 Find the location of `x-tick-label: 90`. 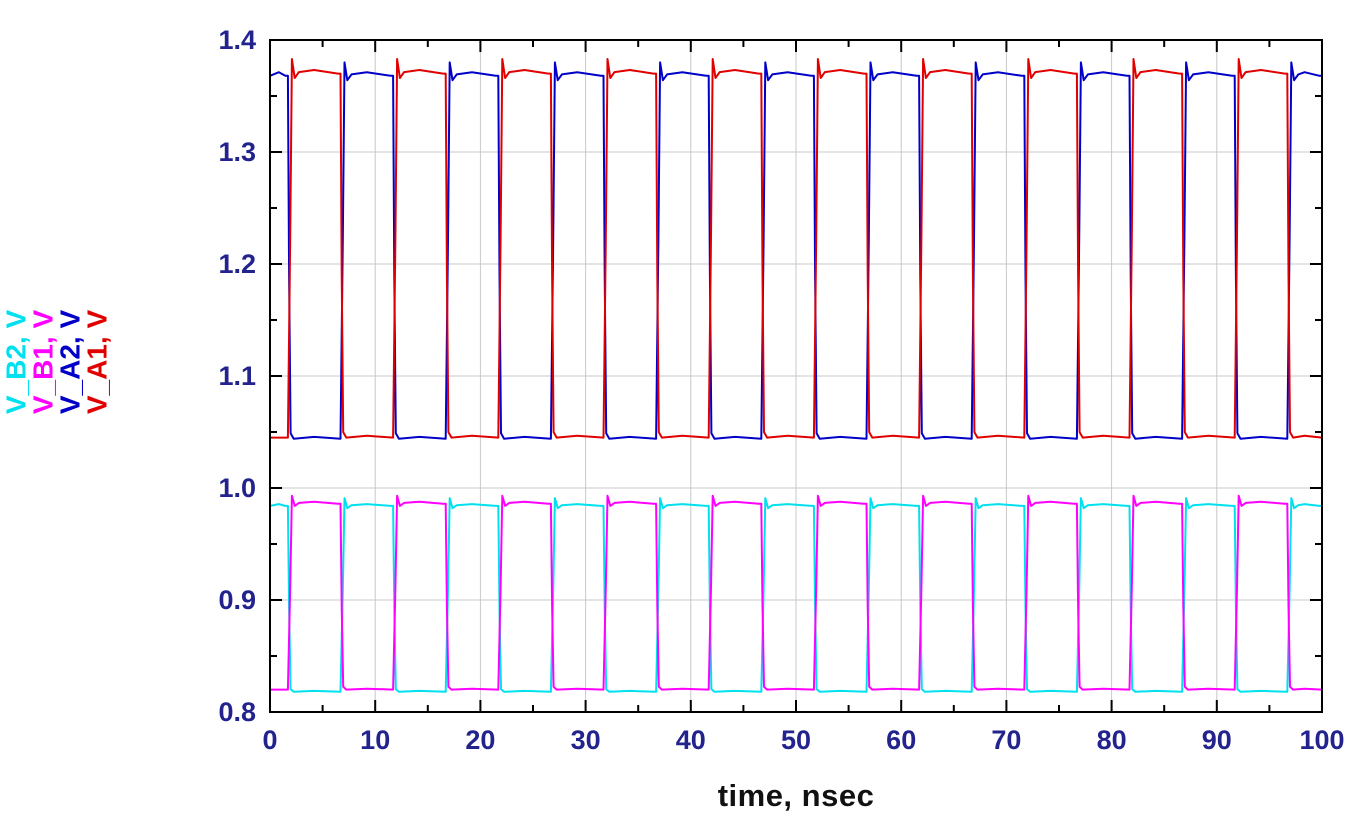

x-tick-label: 90 is located at coordinates (1217, 740).